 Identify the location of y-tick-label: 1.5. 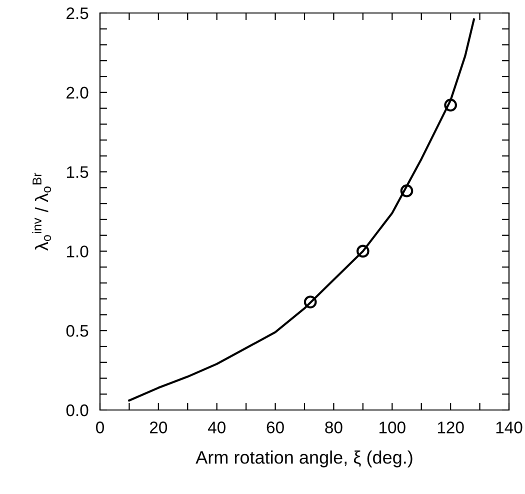
(77, 172).